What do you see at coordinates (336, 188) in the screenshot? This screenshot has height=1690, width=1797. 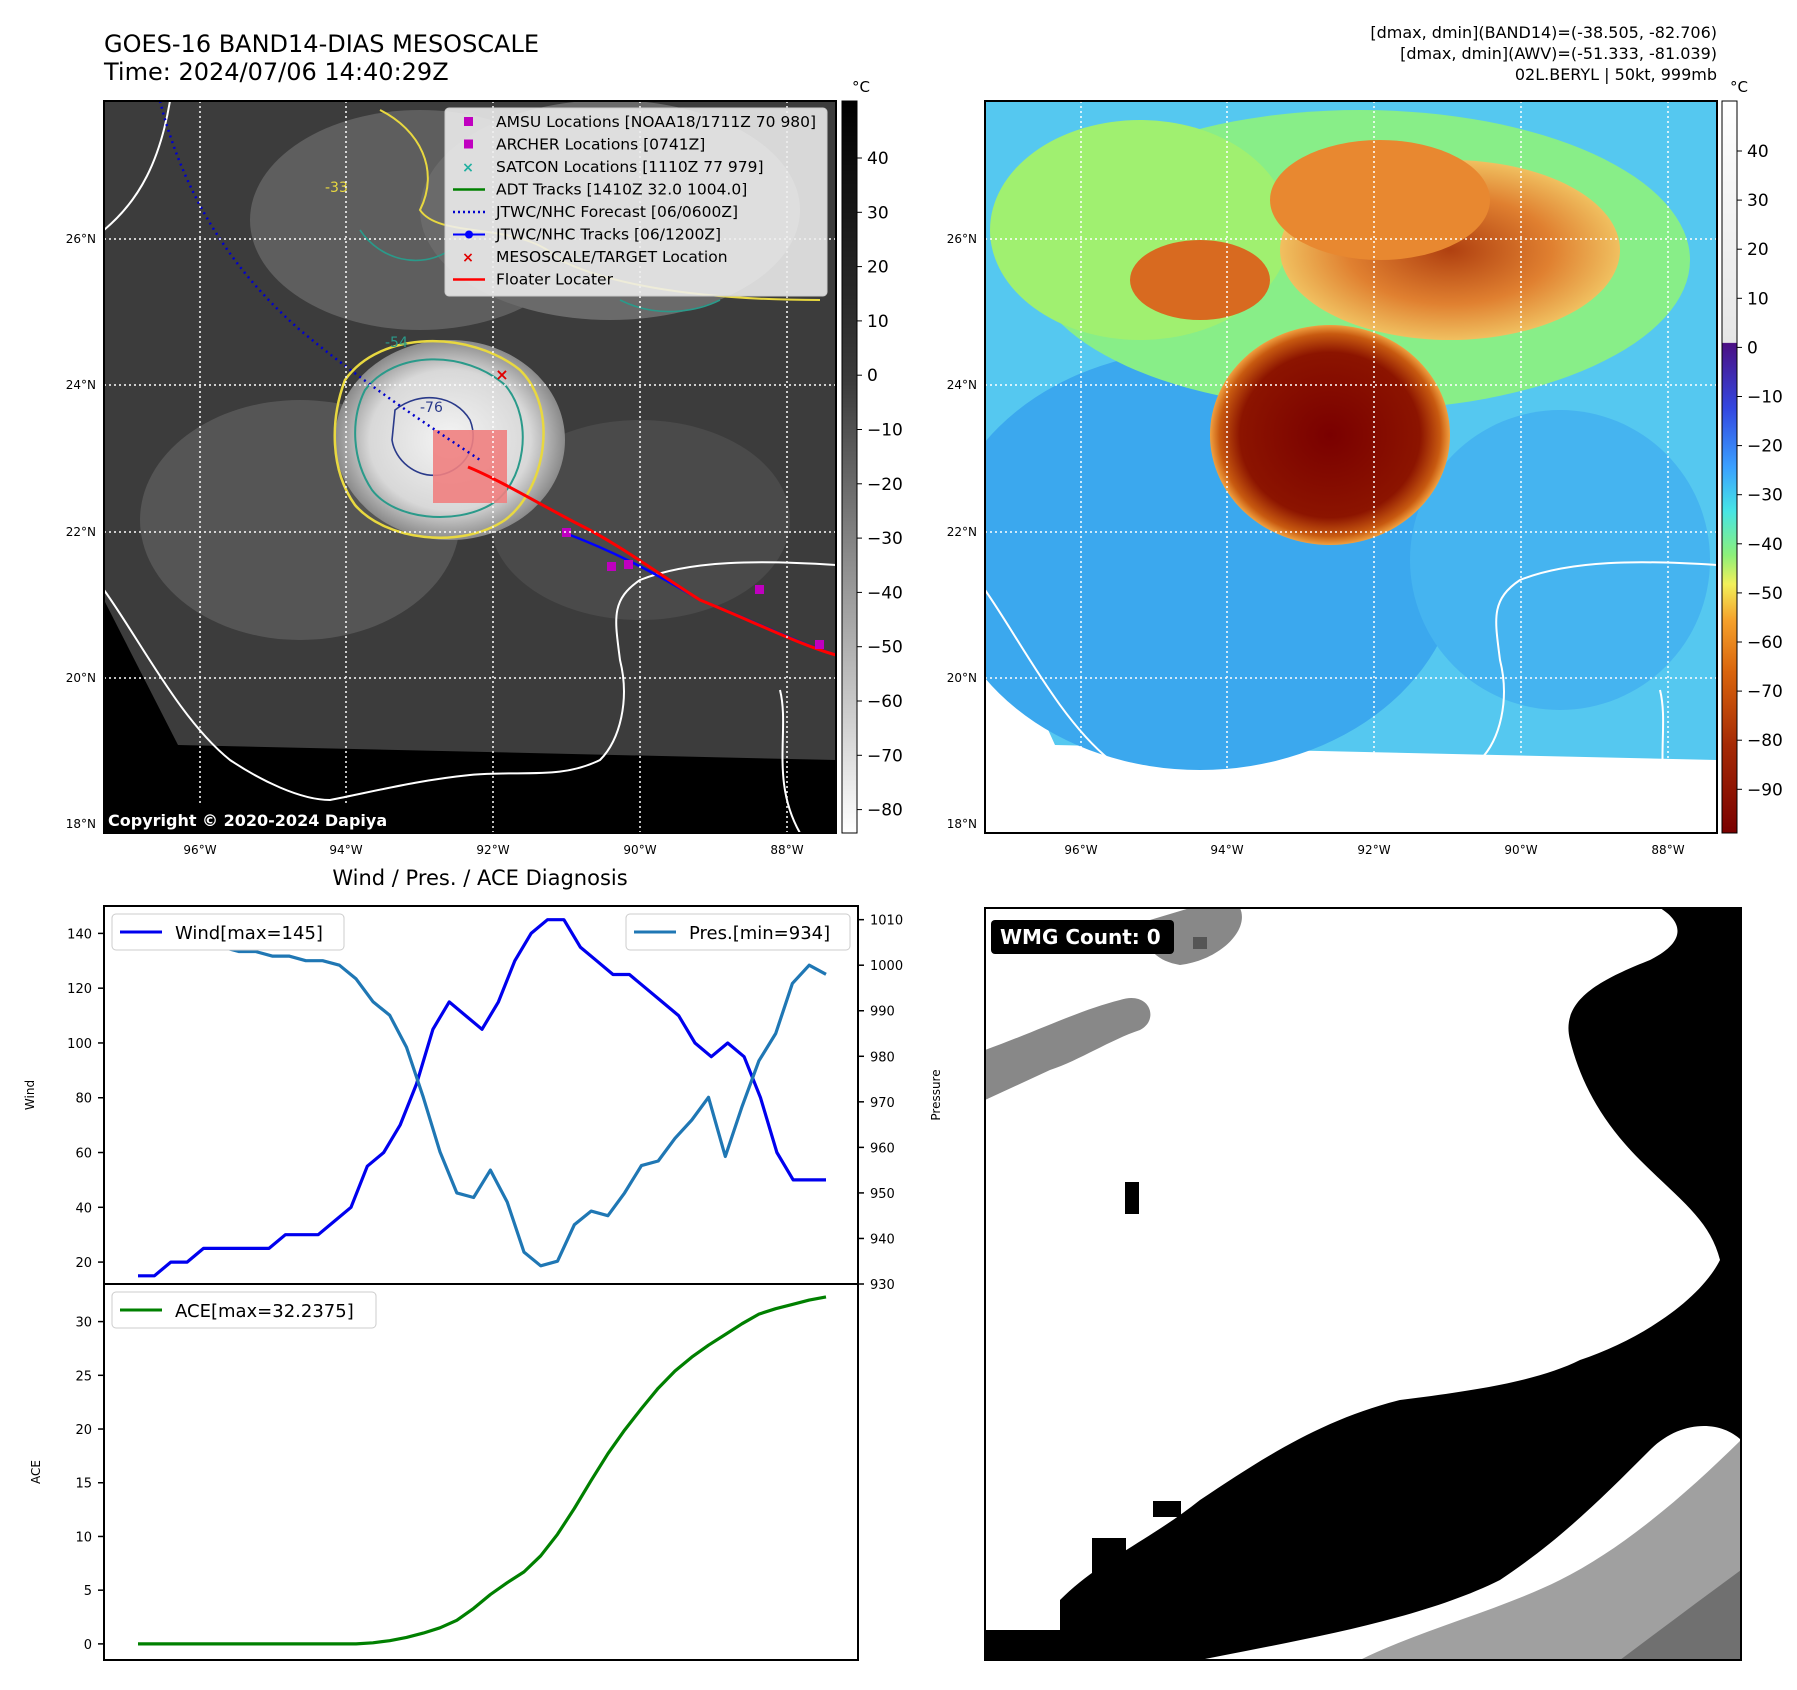 I see `contour-label: -33` at bounding box center [336, 188].